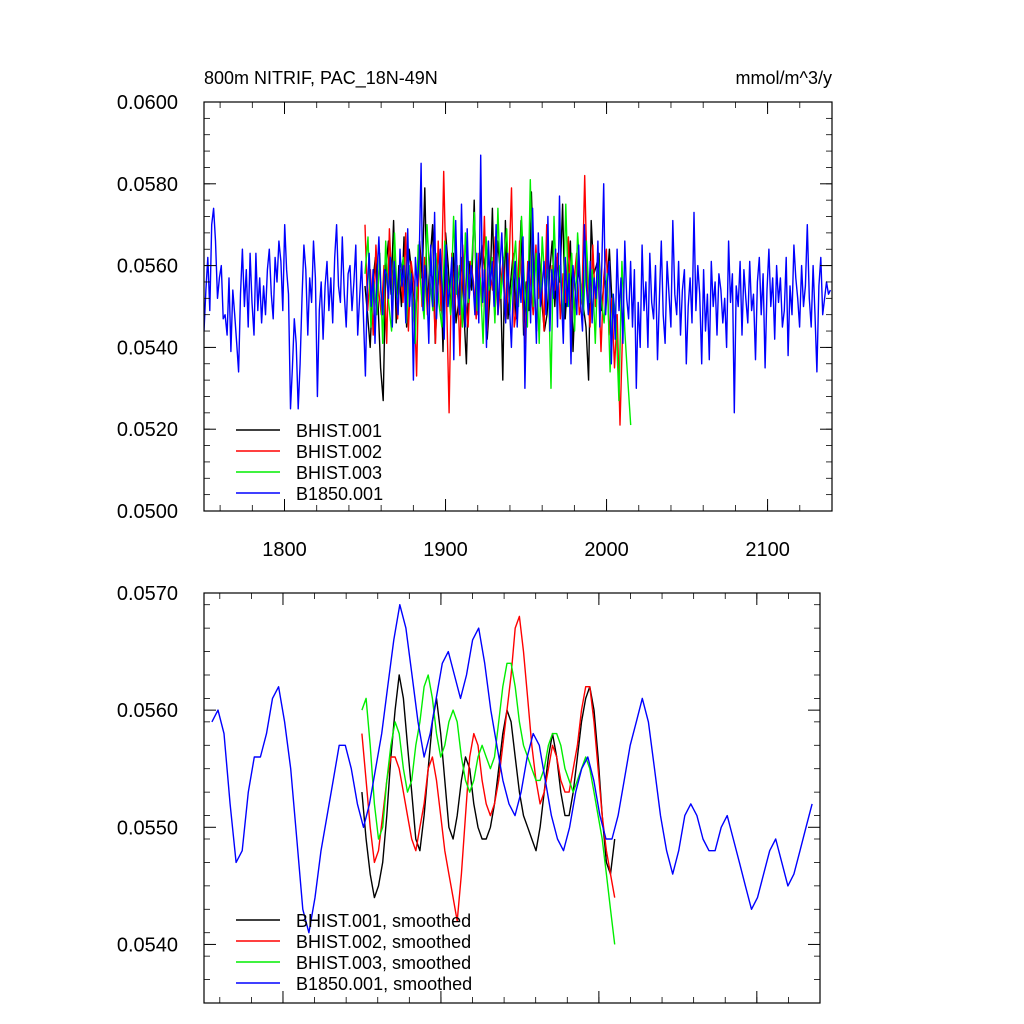 The height and width of the screenshot is (1024, 1024). I want to click on bottom-legend-label: BHIST.001, smoothed, so click(383, 921).